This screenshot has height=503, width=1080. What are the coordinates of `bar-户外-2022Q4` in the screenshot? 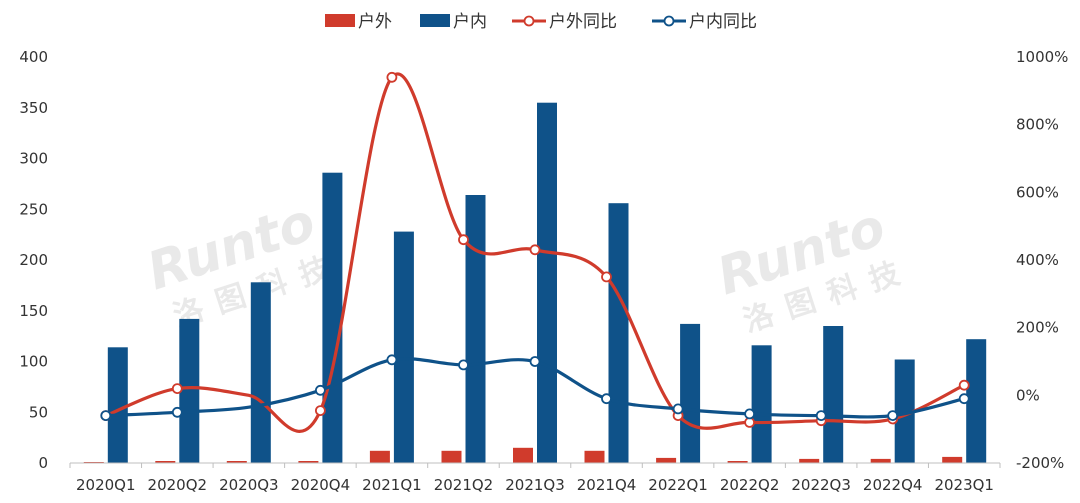 It's located at (880, 460).